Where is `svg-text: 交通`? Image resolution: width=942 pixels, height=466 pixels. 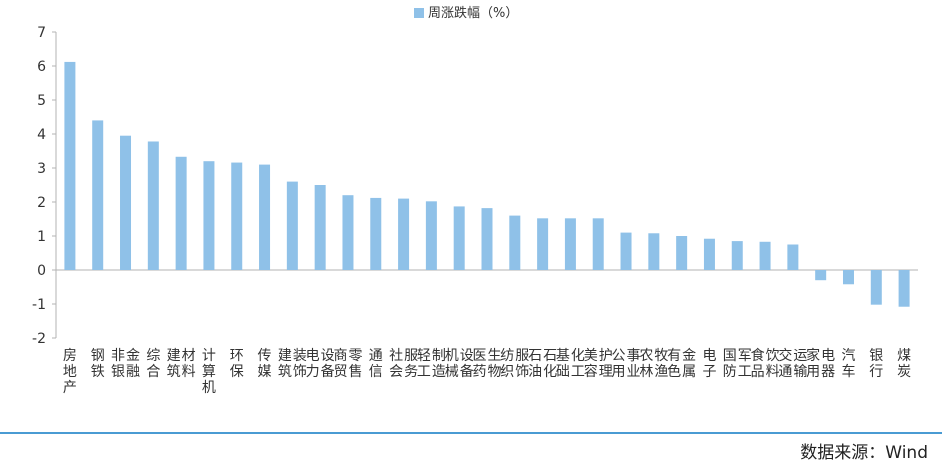 svg-text: 交通 is located at coordinates (785, 363).